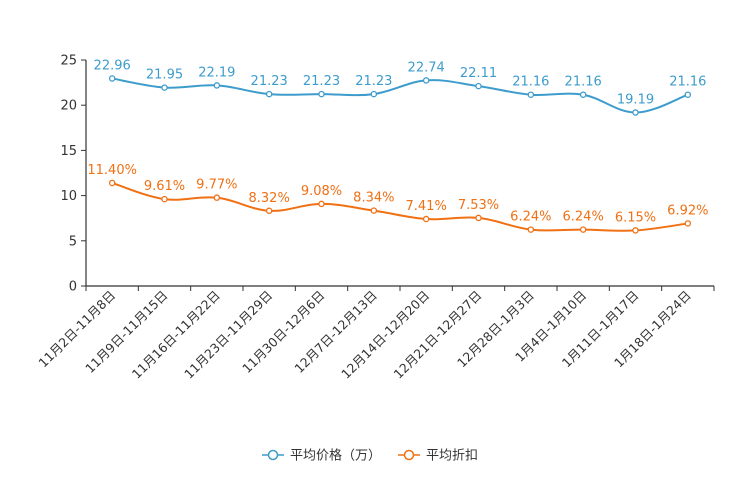 The height and width of the screenshot is (496, 744). I want to click on data-label: 9.61%, so click(164, 186).